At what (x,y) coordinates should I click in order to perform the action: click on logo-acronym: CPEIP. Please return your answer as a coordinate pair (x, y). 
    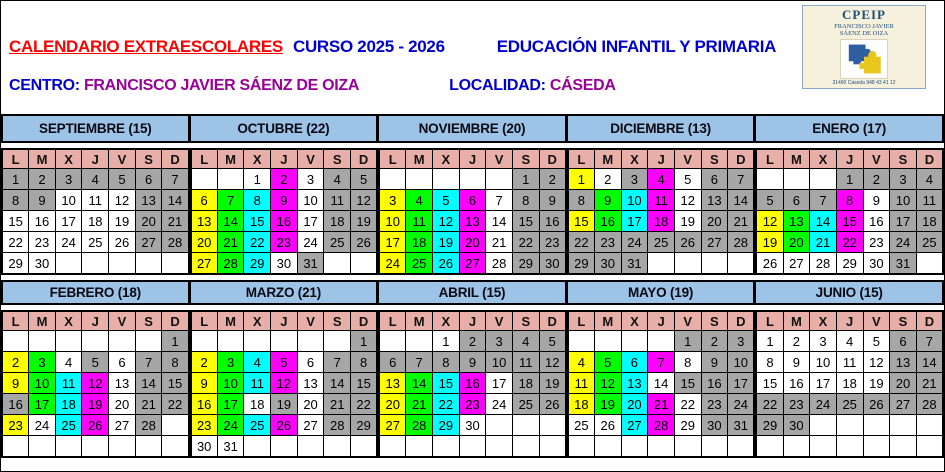
    Looking at the image, I should click on (864, 14).